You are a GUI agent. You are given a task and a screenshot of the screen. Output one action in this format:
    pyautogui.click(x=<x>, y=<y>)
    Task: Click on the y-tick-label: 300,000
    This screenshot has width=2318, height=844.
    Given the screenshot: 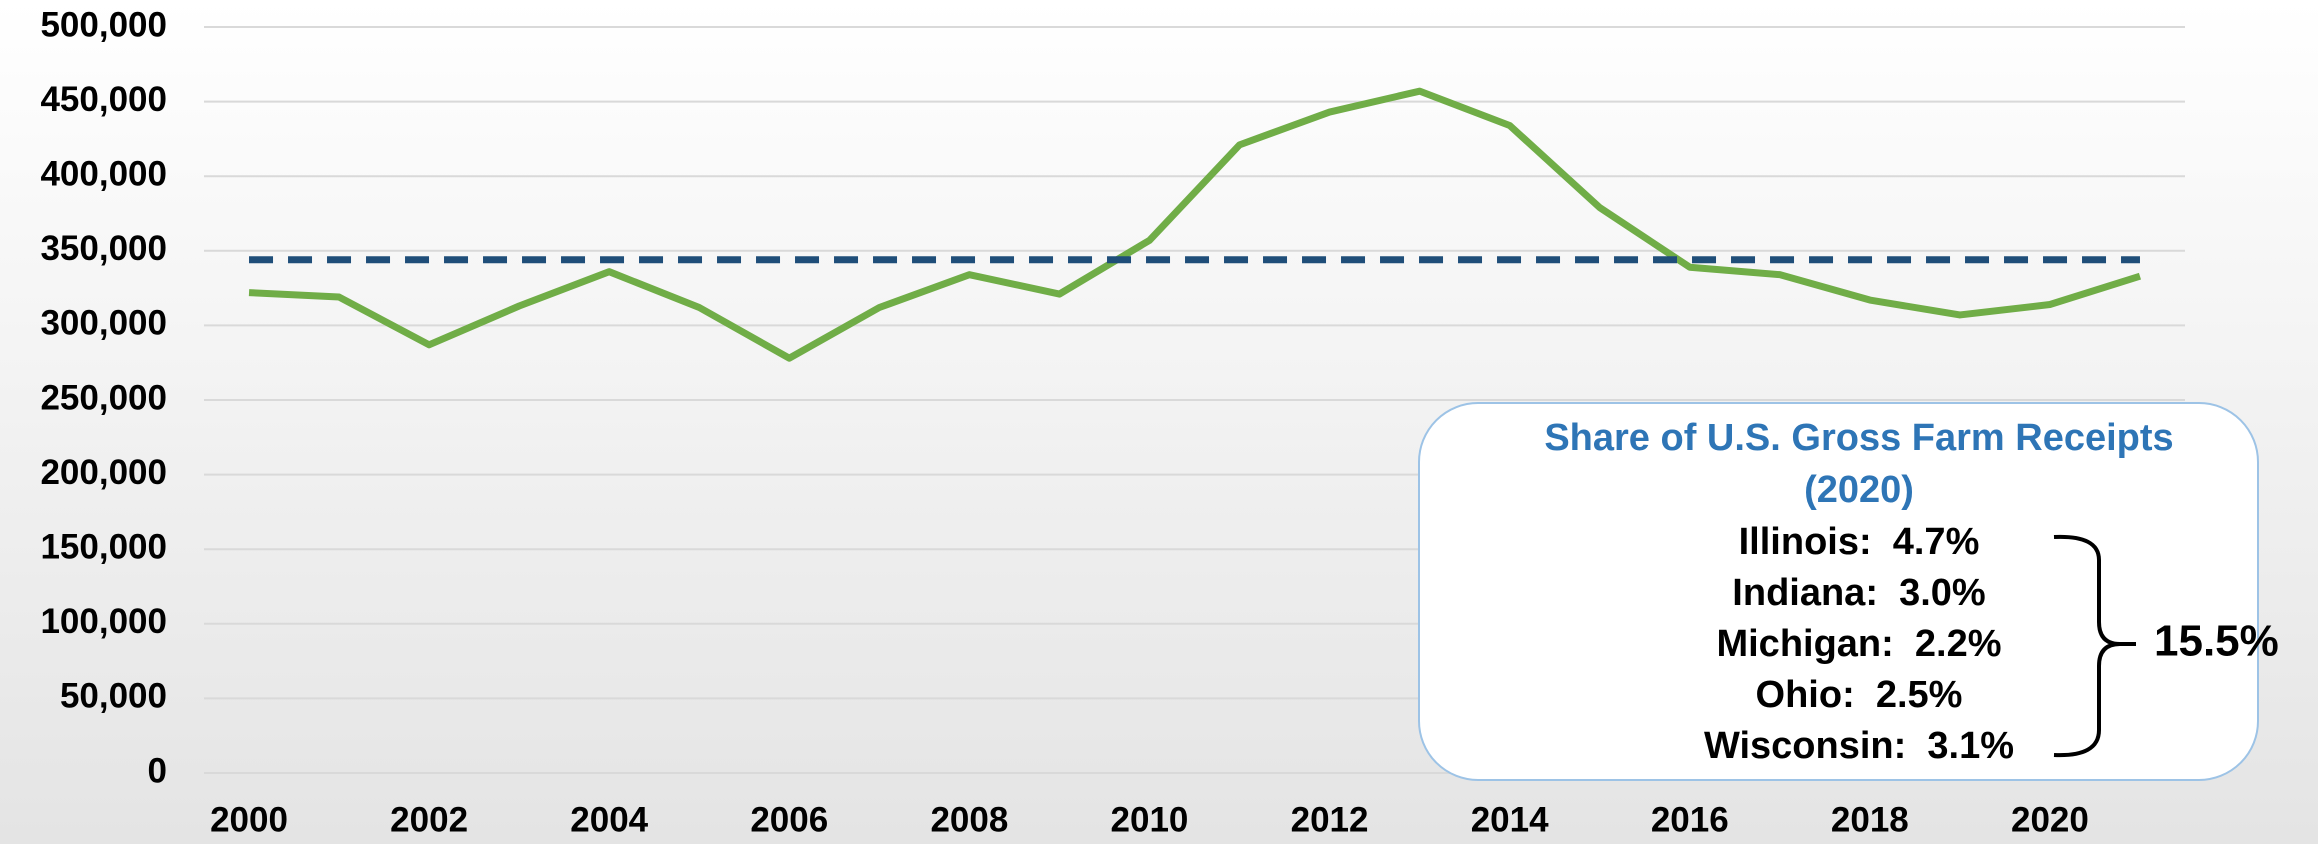 What is the action you would take?
    pyautogui.click(x=103, y=323)
    